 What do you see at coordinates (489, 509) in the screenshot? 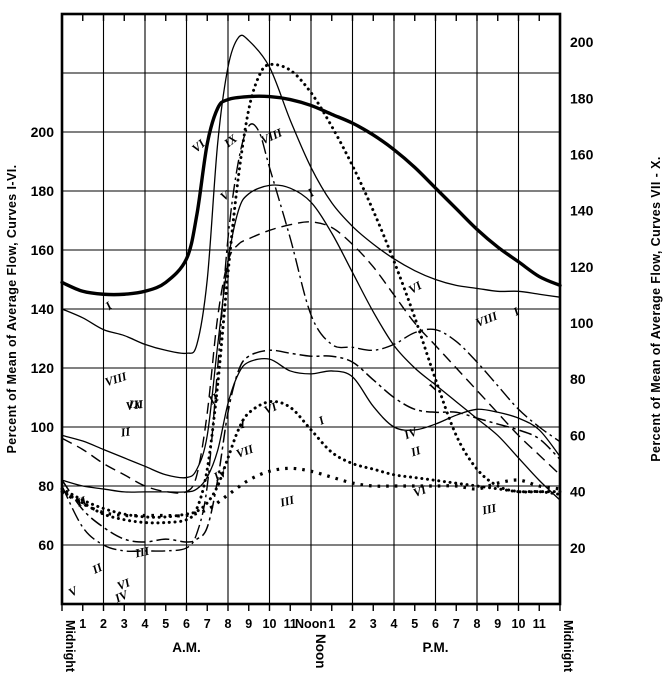
I see `curve-label-III-26: III` at bounding box center [489, 509].